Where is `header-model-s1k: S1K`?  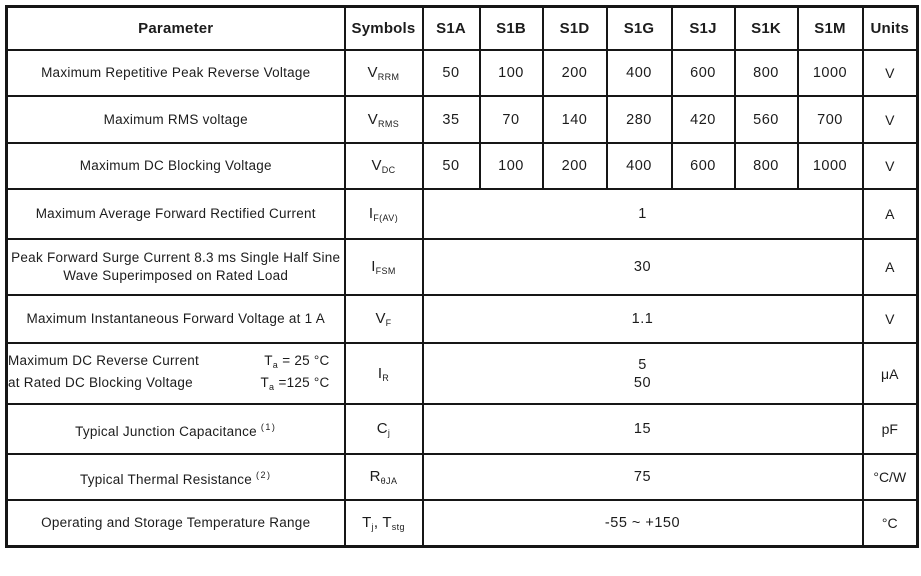 header-model-s1k: S1K is located at coordinates (766, 28).